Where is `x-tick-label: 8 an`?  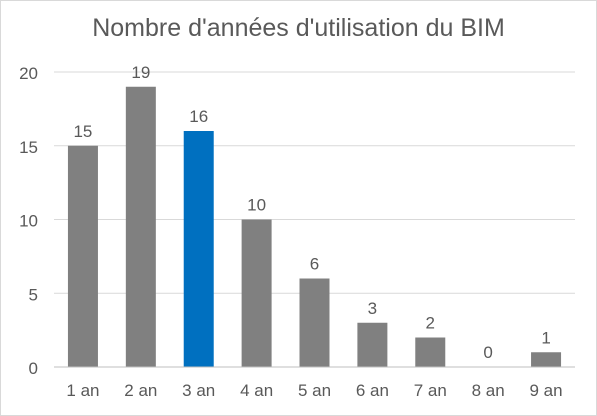 x-tick-label: 8 an is located at coordinates (488, 390).